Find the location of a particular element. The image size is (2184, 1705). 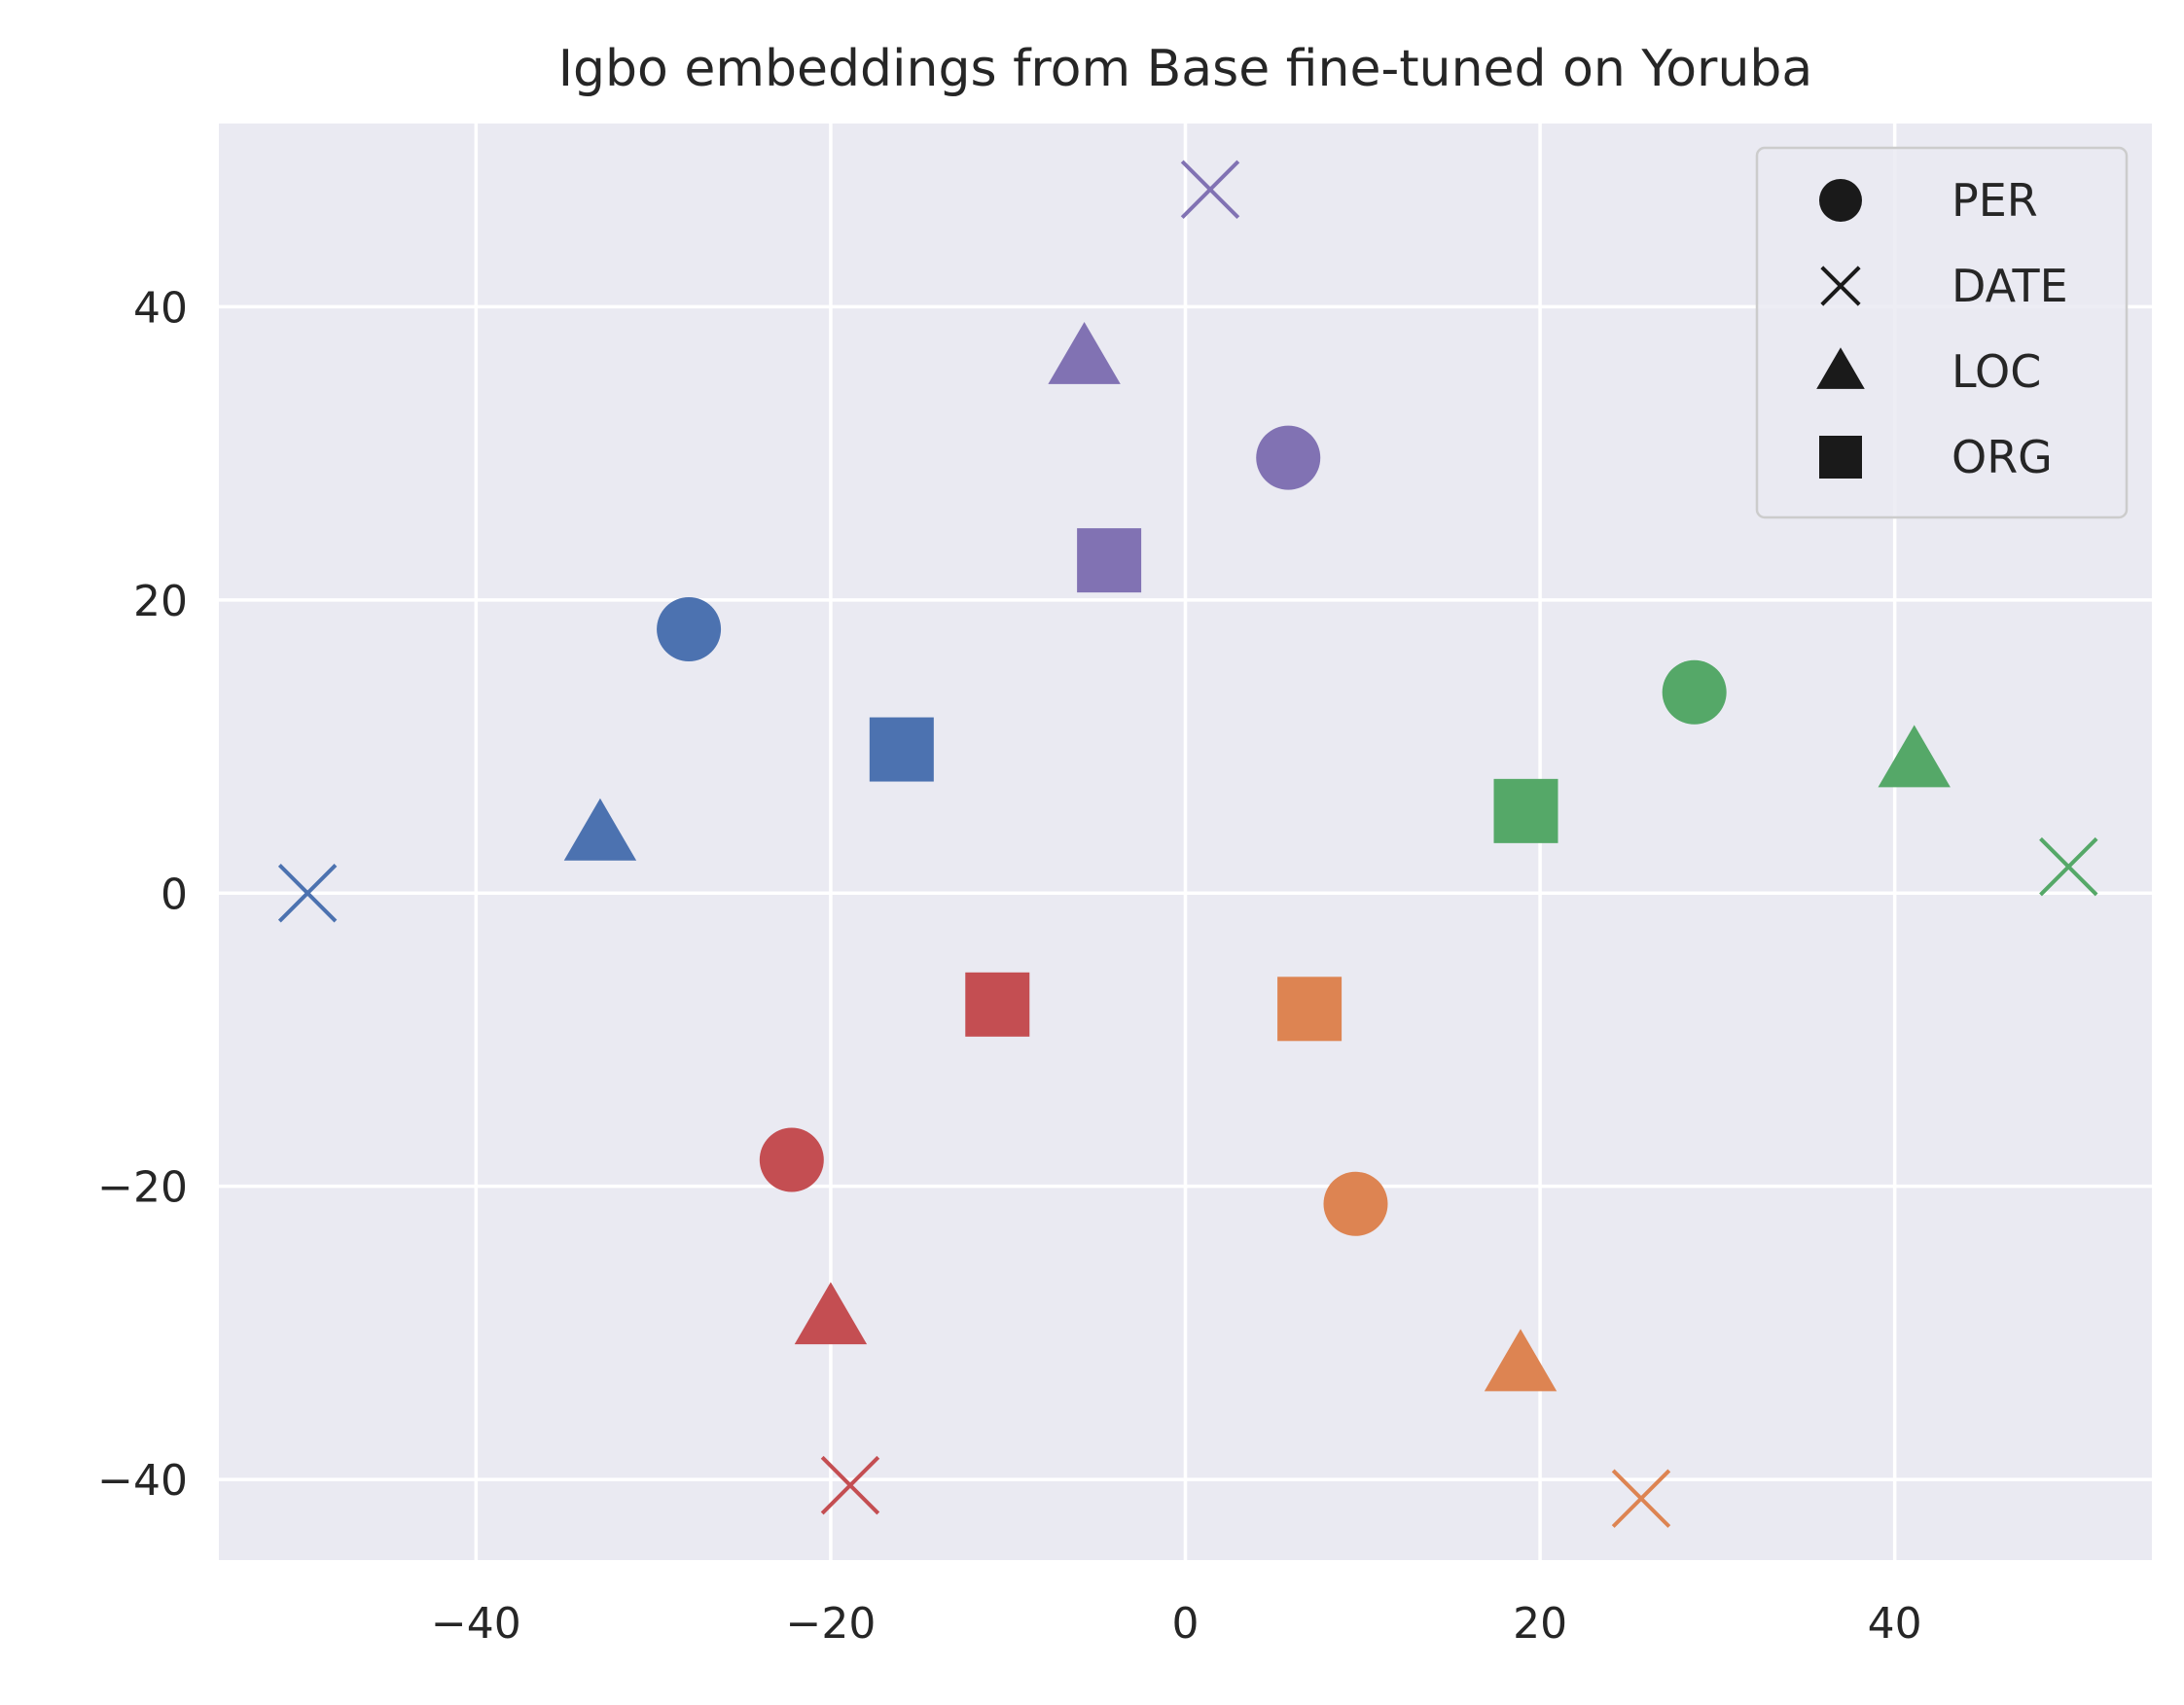

x-tick-label: 40 is located at coordinates (1895, 1624).